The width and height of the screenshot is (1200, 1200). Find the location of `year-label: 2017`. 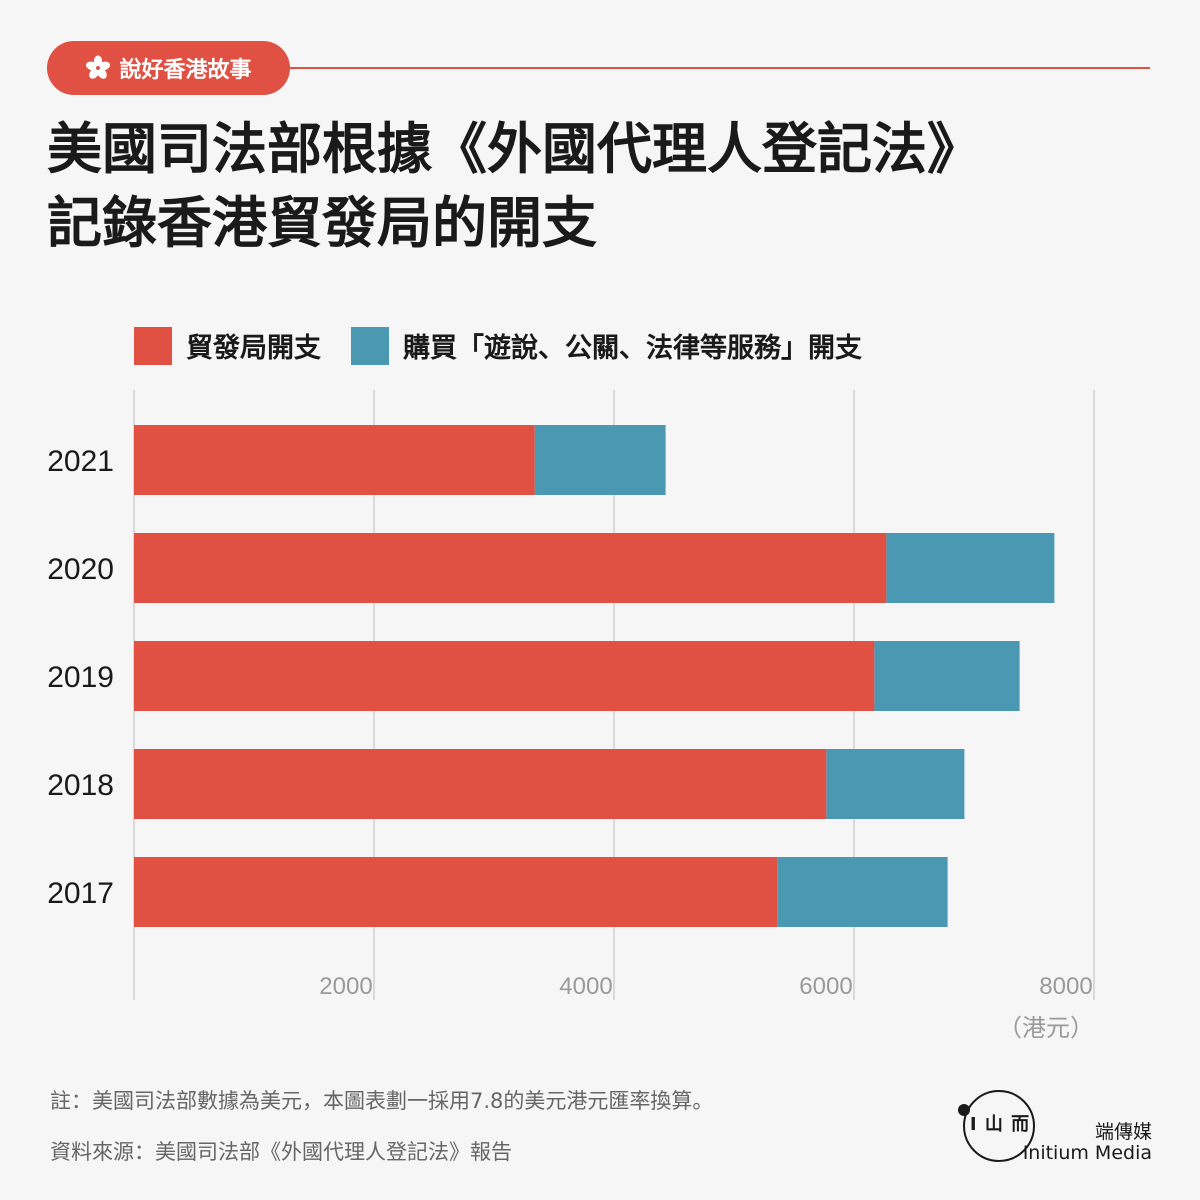

year-label: 2017 is located at coordinates (80, 893).